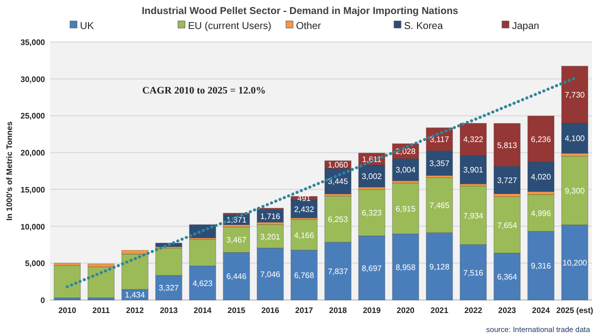 This screenshot has height=336, width=600. Describe the element at coordinates (236, 277) in the screenshot. I see `data-label: 6,446` at that location.